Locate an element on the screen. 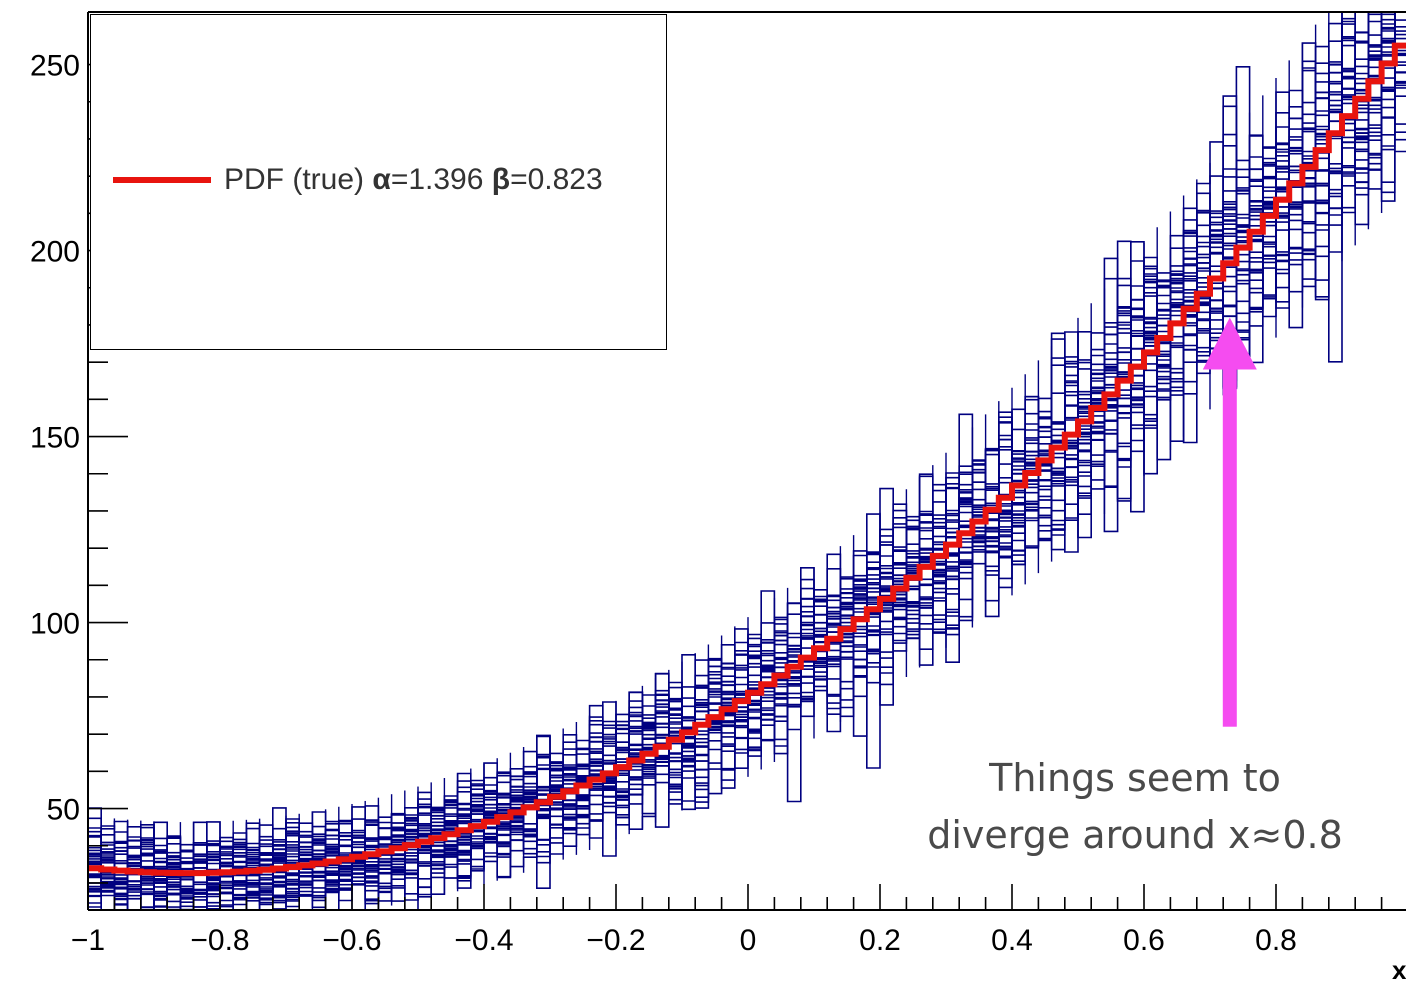 The height and width of the screenshot is (986, 1406). x-tick-label: 0 is located at coordinates (748, 940).